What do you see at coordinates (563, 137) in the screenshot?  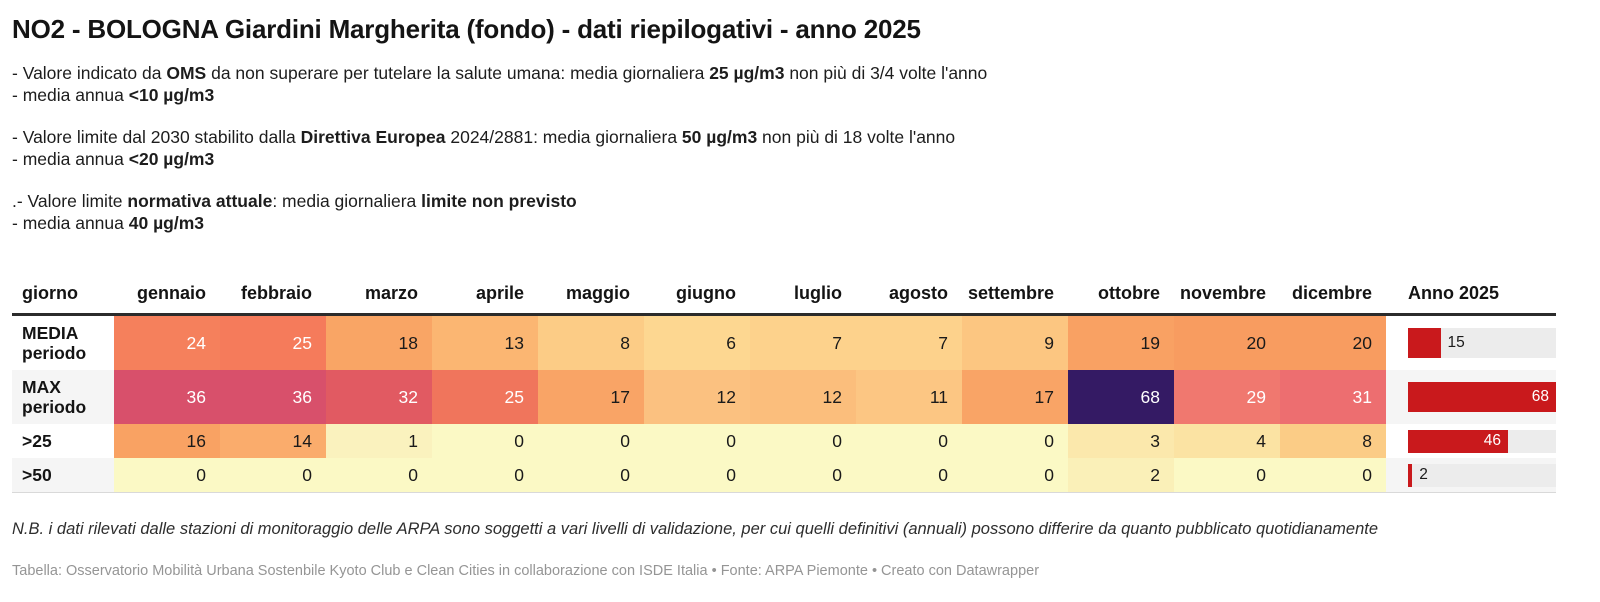 I see `note-text: 2024/2881: media giornaliera` at bounding box center [563, 137].